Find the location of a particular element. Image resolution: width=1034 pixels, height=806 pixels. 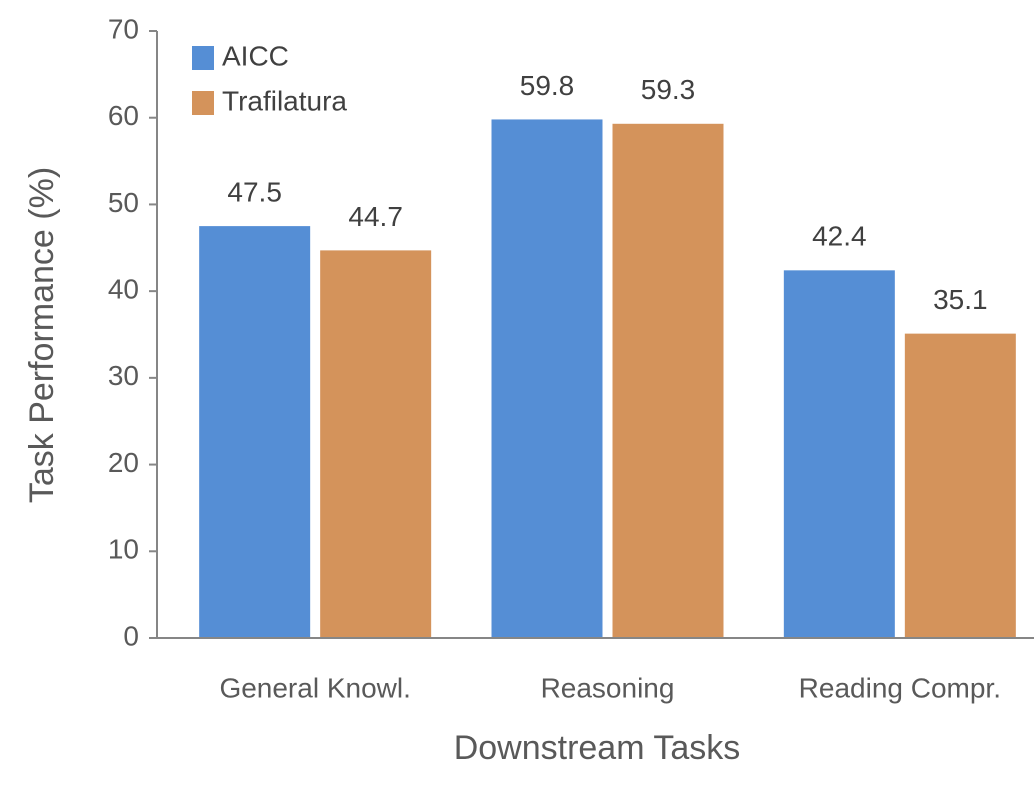

y-tick-label: 0 is located at coordinates (131, 635).